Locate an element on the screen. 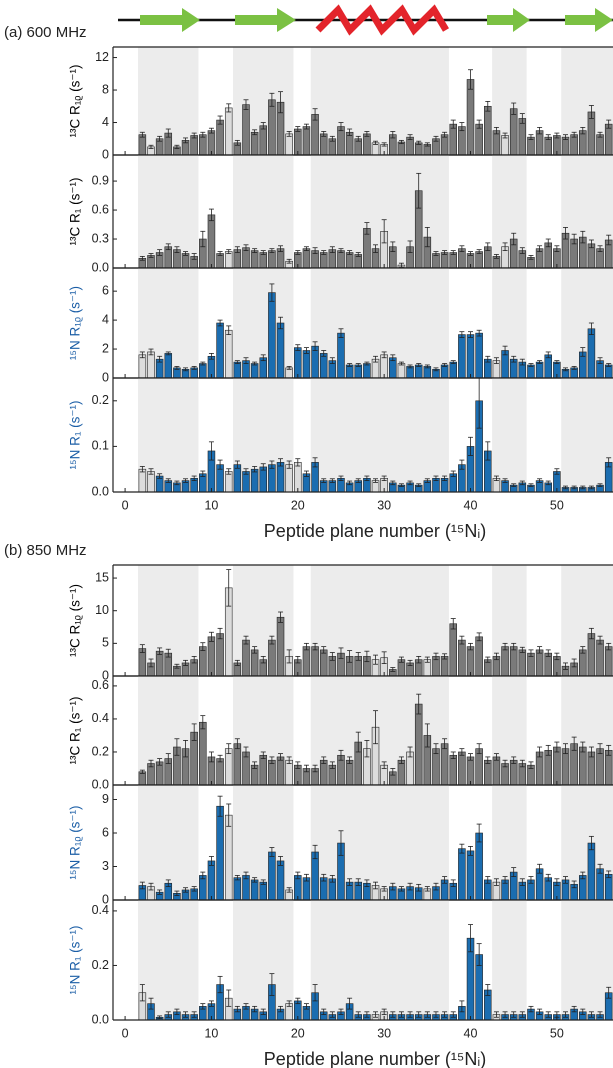 The width and height of the screenshot is (613, 1068). y-tick-label: 15 is located at coordinates (102, 577).